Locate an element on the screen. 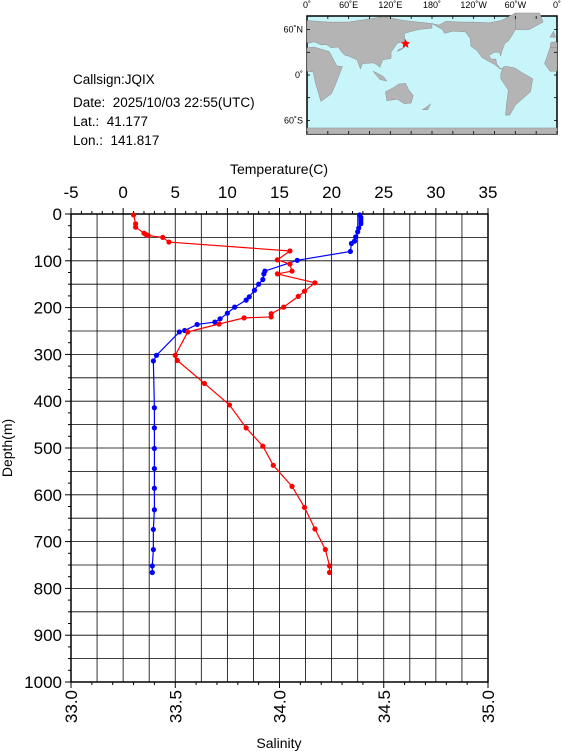 This screenshot has height=751, width=564. top-tick-label: 30 is located at coordinates (435, 192).